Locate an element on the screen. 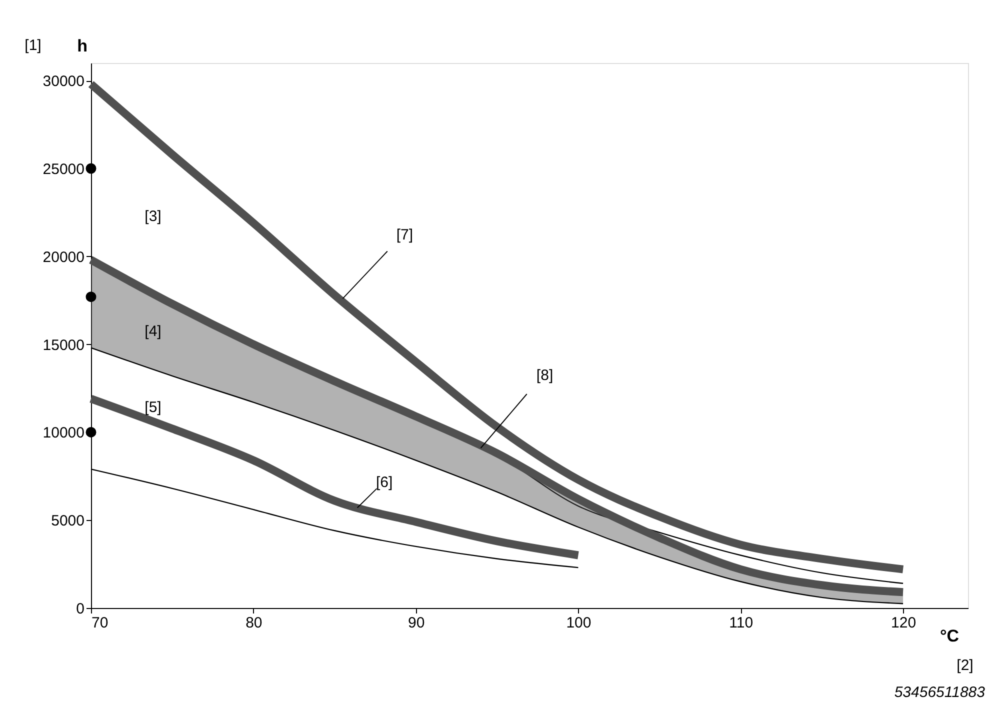 The image size is (988, 705). annotation: [7] is located at coordinates (405, 235).